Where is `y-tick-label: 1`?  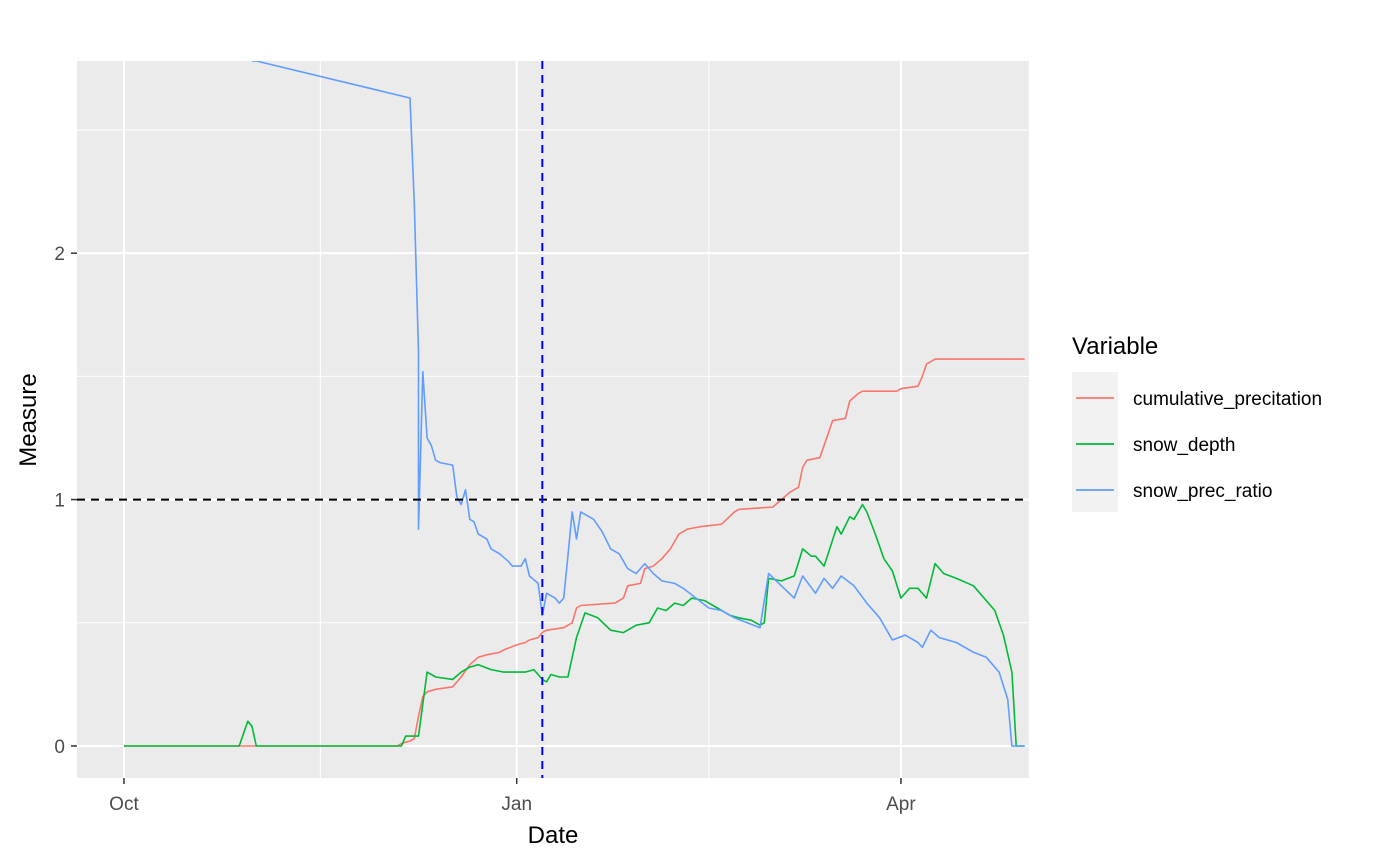
y-tick-label: 1 is located at coordinates (59, 501).